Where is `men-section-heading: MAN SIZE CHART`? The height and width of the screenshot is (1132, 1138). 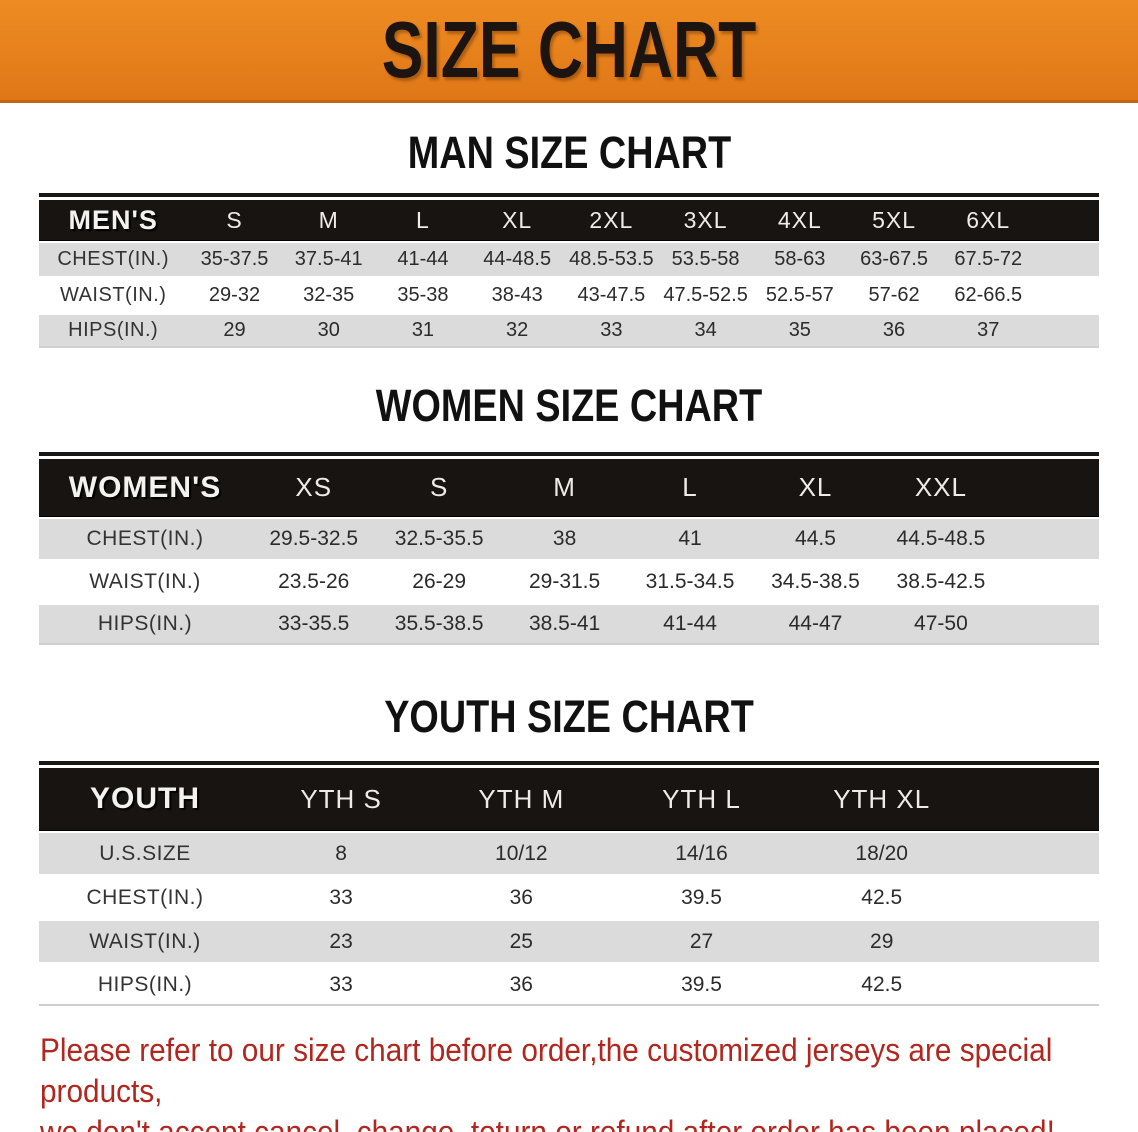 men-section-heading: MAN SIZE CHART is located at coordinates (569, 153).